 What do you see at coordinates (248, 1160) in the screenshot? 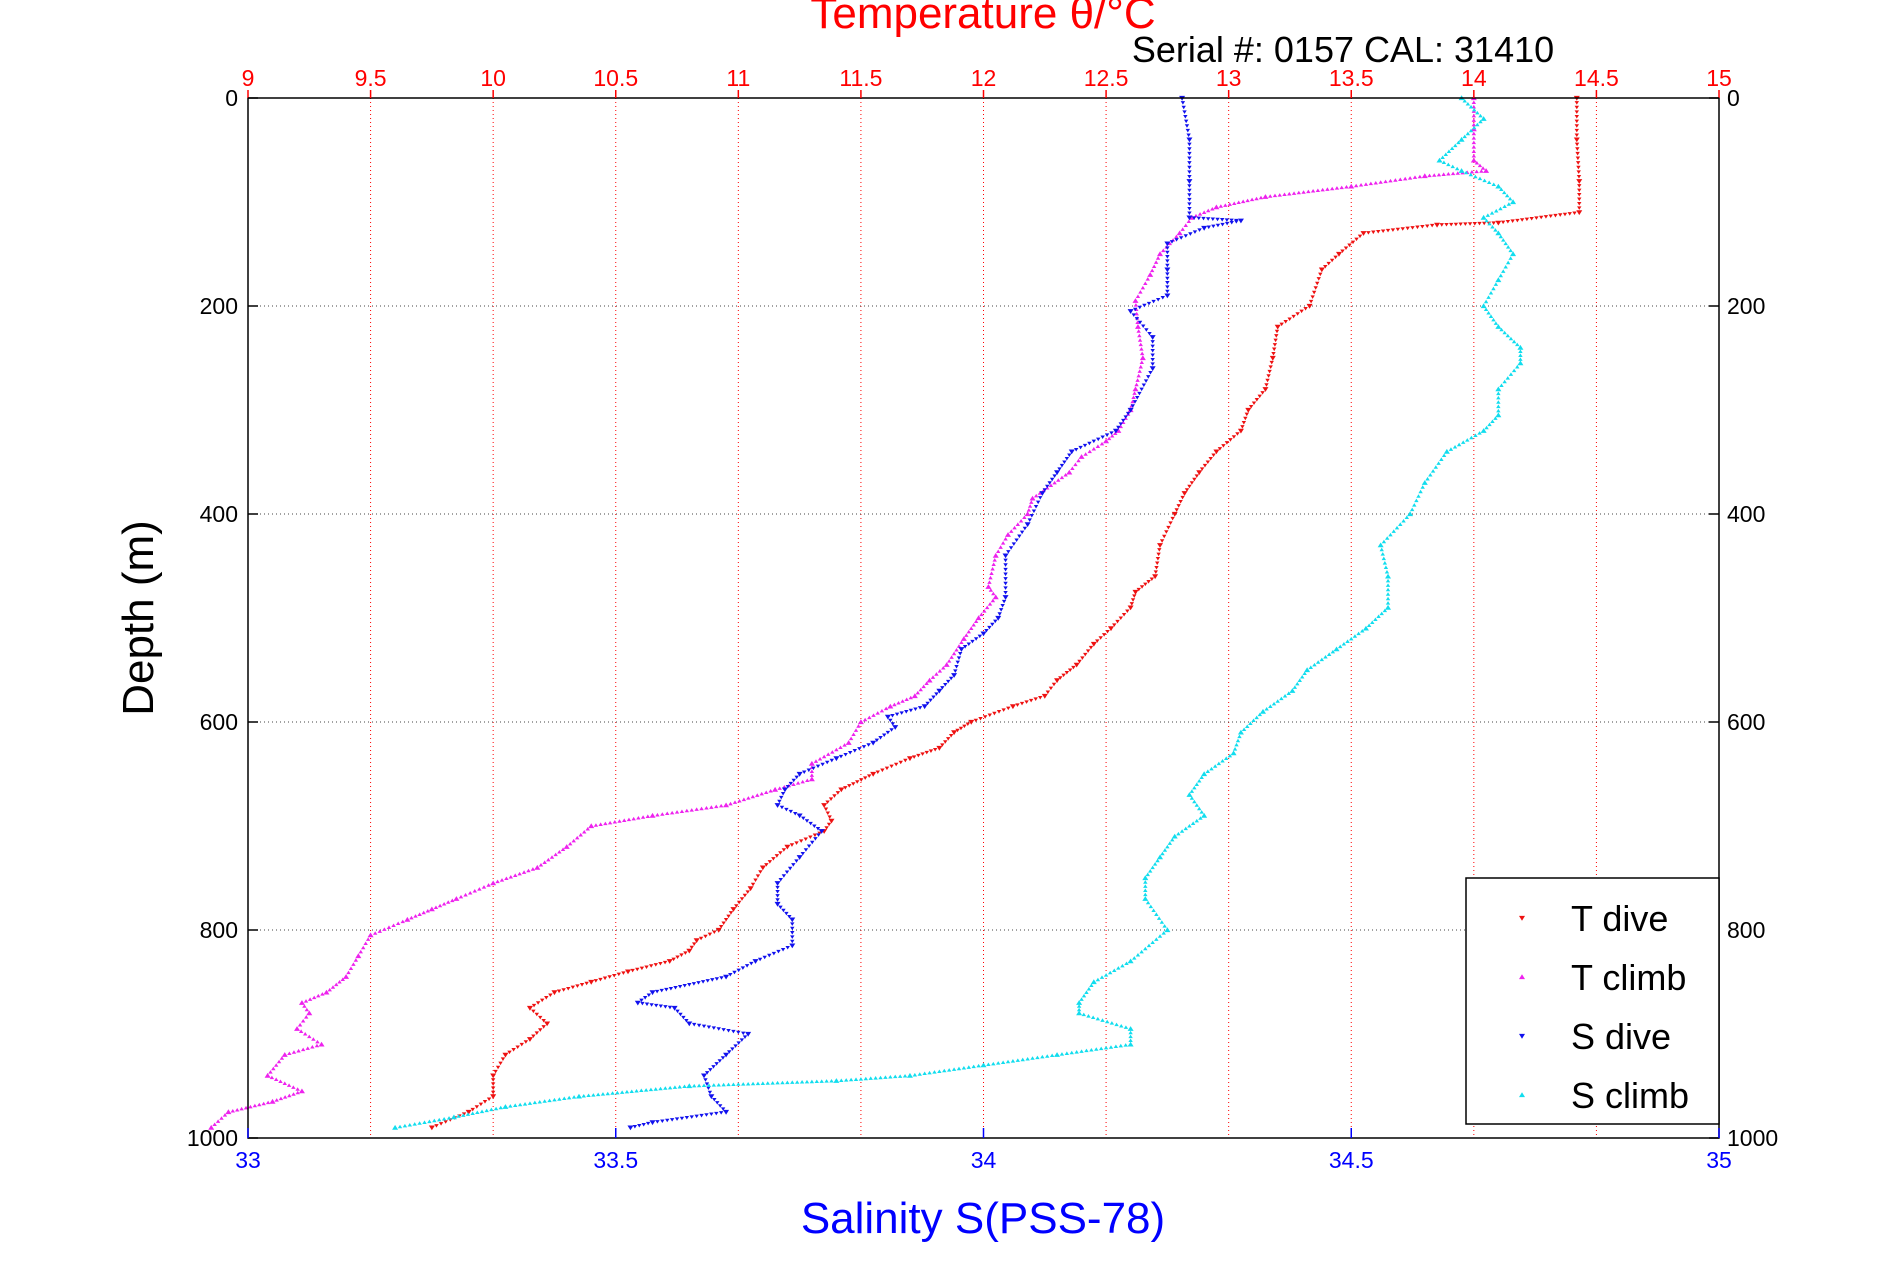
I see `salinity-tick-label: 33` at bounding box center [248, 1160].